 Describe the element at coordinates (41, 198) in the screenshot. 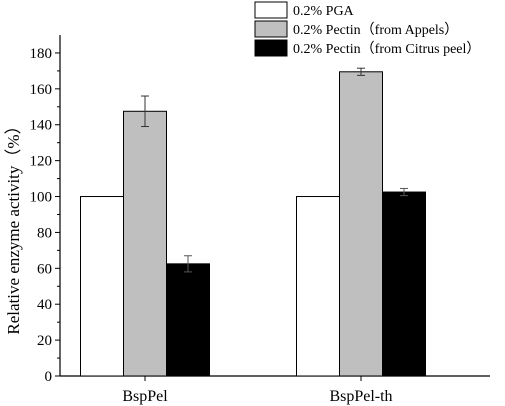

I see `y-tick-label: 100` at that location.